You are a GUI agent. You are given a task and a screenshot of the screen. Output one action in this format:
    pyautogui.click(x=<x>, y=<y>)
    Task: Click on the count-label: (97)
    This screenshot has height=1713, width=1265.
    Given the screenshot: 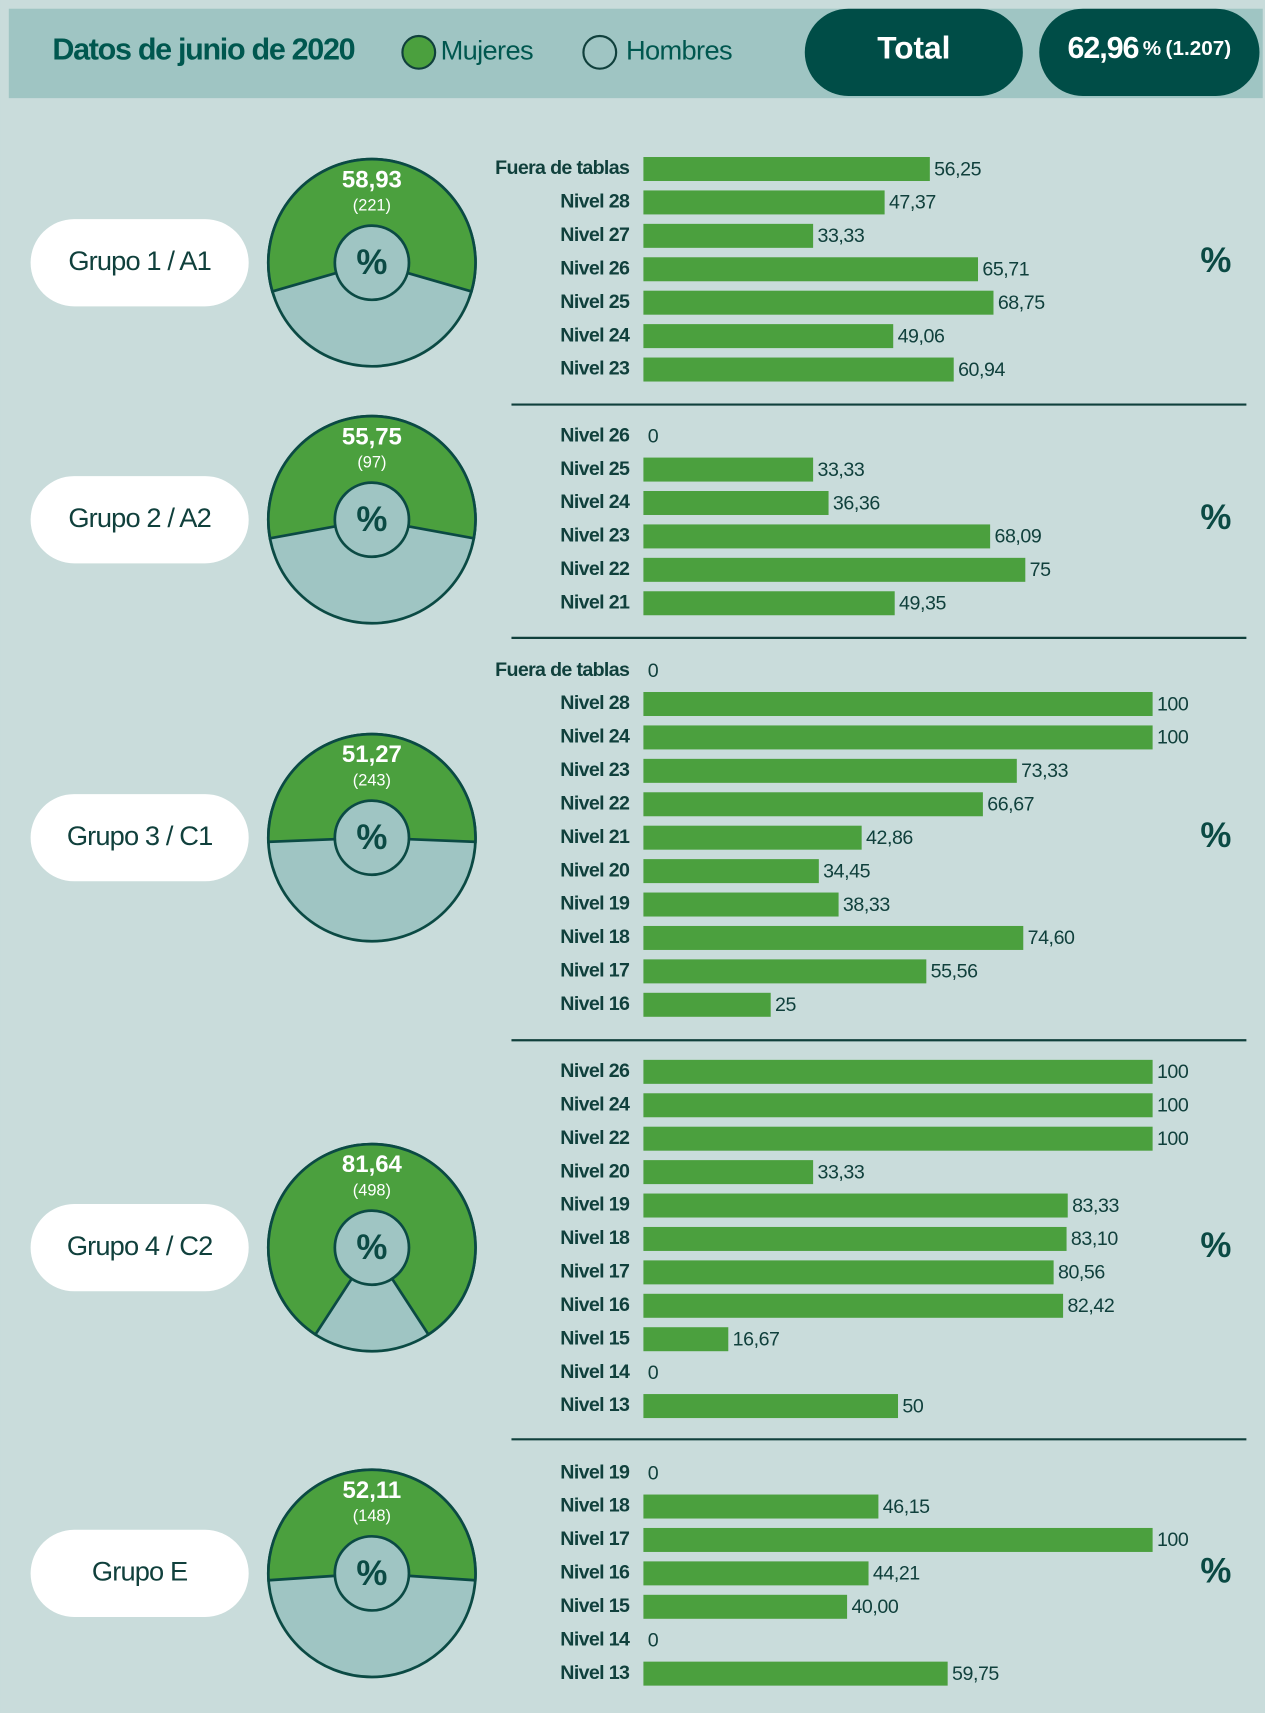 What is the action you would take?
    pyautogui.click(x=371, y=462)
    